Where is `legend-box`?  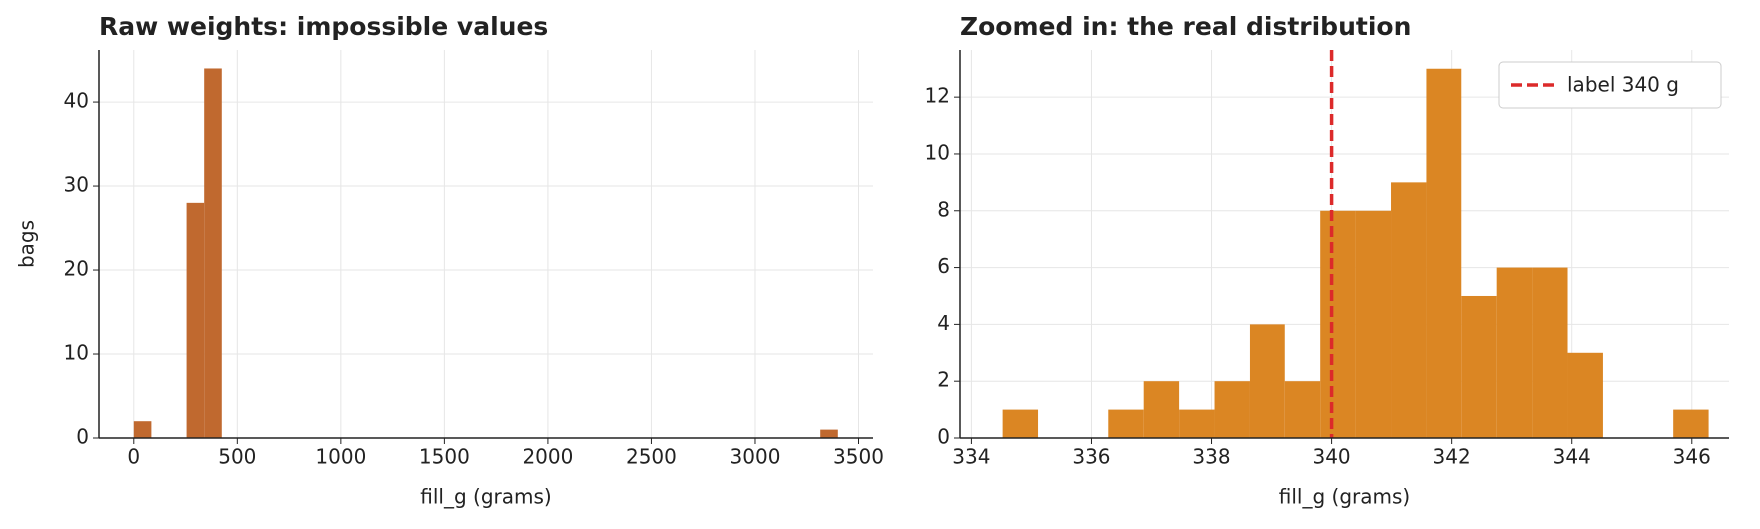 legend-box is located at coordinates (1610, 85).